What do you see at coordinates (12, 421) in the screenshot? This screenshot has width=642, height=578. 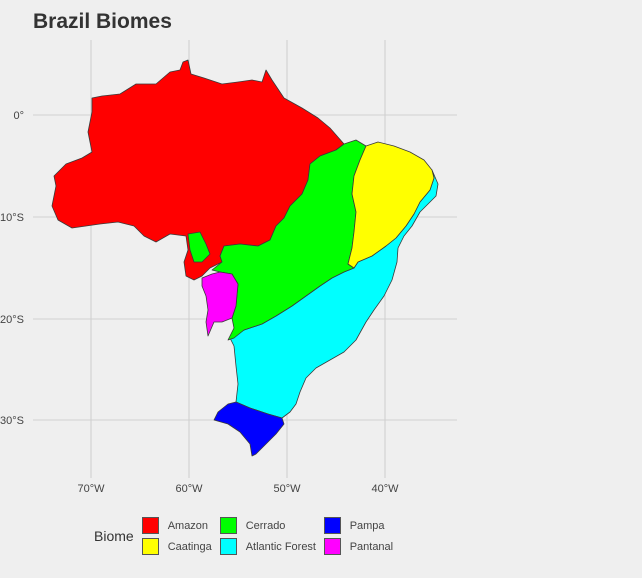 I see `y-tick-30s: 30°S` at bounding box center [12, 421].